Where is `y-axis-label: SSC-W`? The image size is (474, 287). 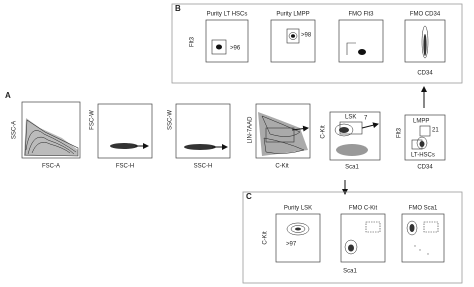
y-axis-label: SSC-W is located at coordinates (171, 120).